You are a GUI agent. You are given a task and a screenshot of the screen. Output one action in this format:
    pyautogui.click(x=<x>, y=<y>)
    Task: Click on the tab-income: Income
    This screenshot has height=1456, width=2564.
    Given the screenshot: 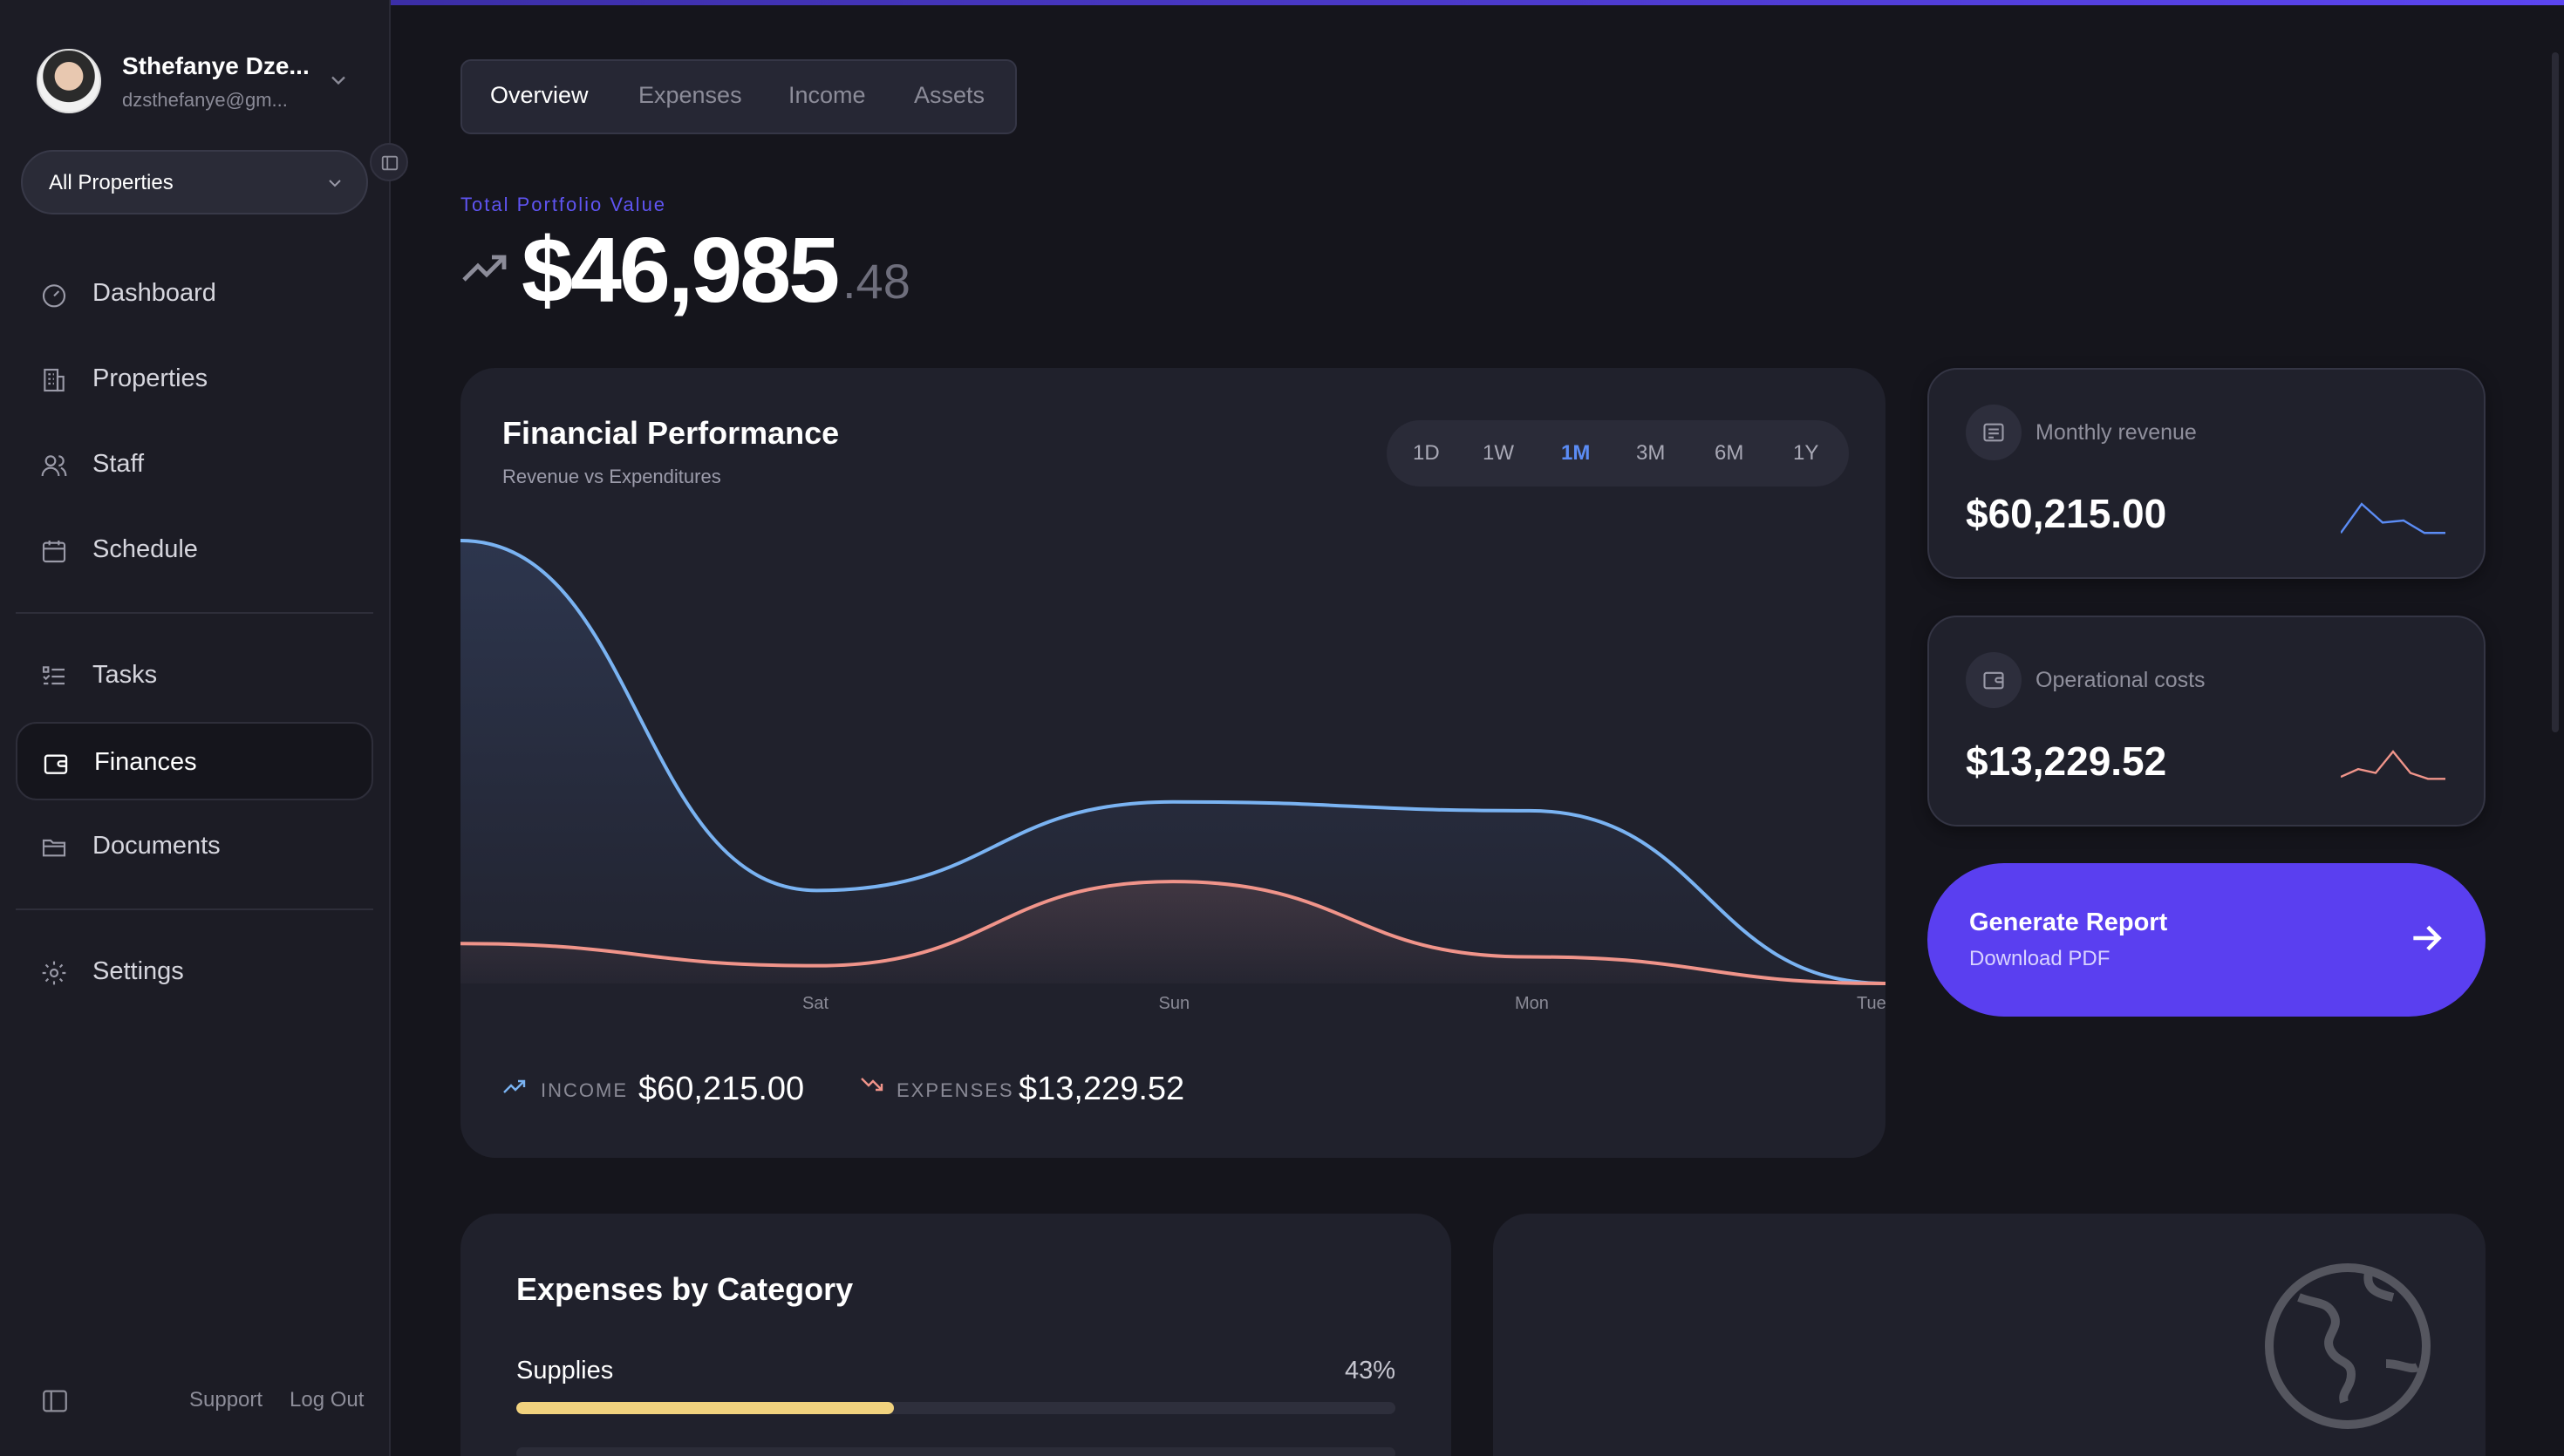 What is the action you would take?
    pyautogui.click(x=827, y=95)
    